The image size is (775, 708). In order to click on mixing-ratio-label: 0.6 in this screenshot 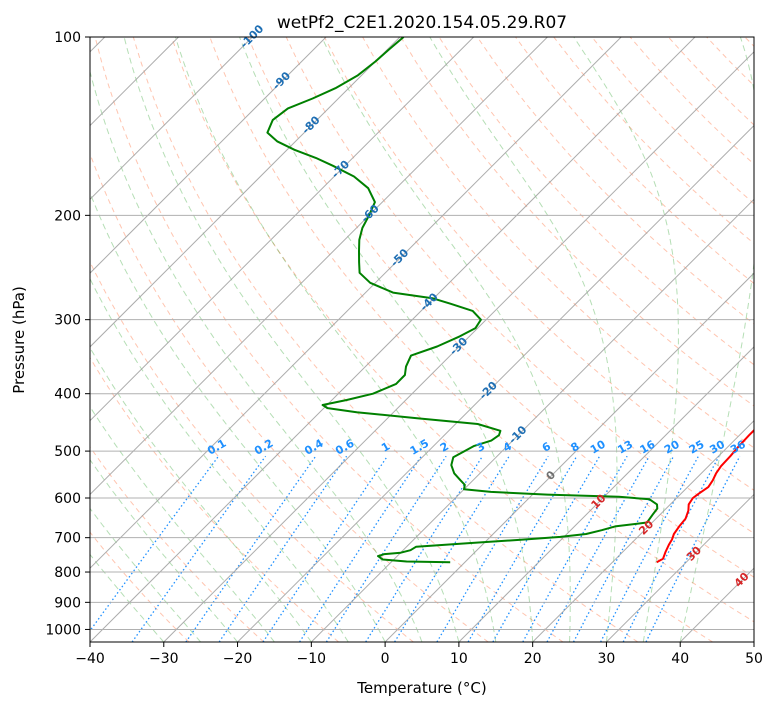, I will do `click(345, 446)`.